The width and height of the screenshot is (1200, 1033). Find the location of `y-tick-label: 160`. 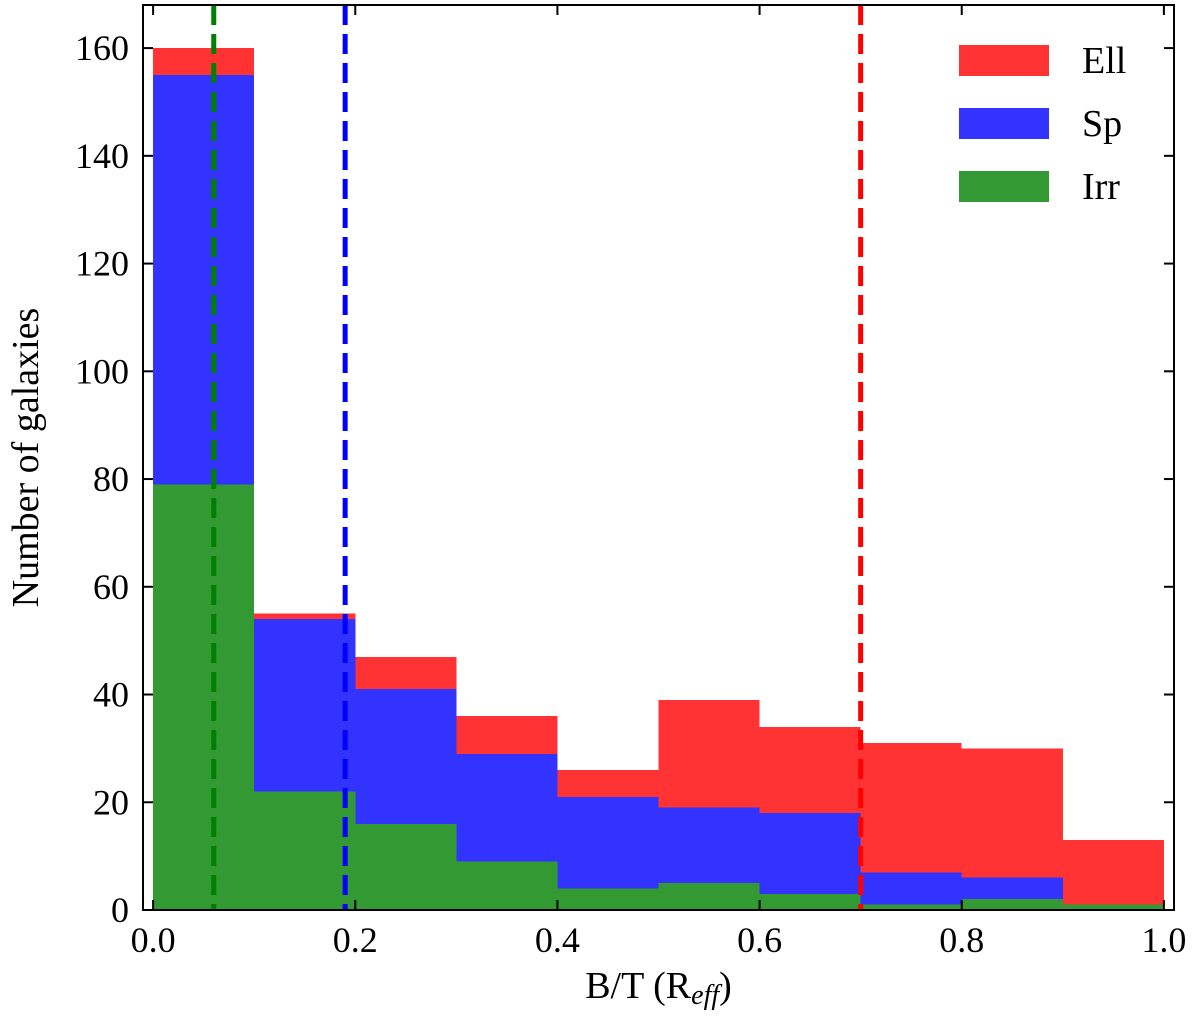

y-tick-label: 160 is located at coordinates (102, 48).